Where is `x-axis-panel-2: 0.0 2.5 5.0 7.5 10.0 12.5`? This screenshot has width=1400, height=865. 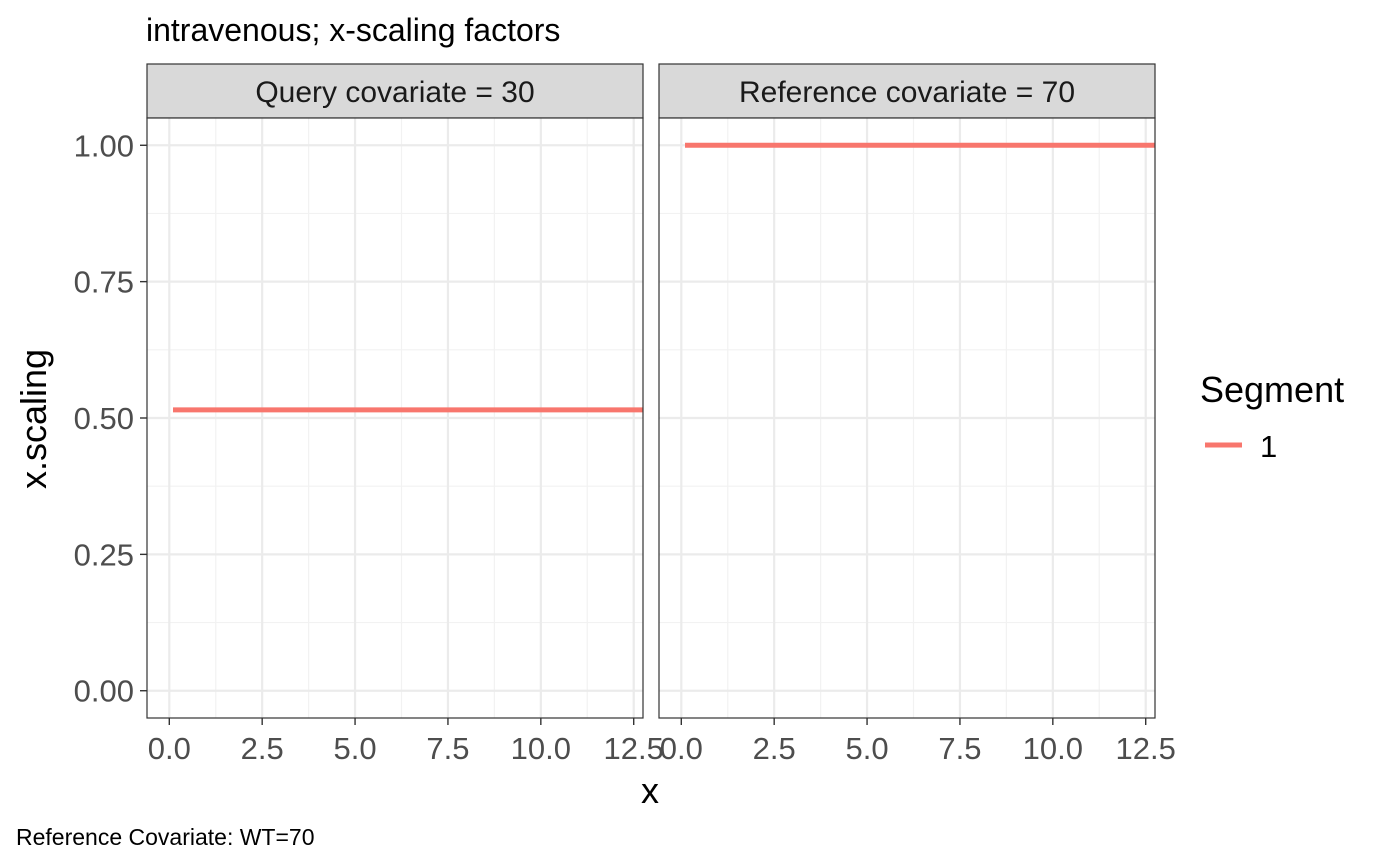
x-axis-panel-2: 0.0 2.5 5.0 7.5 10.0 12.5 is located at coordinates (918, 742).